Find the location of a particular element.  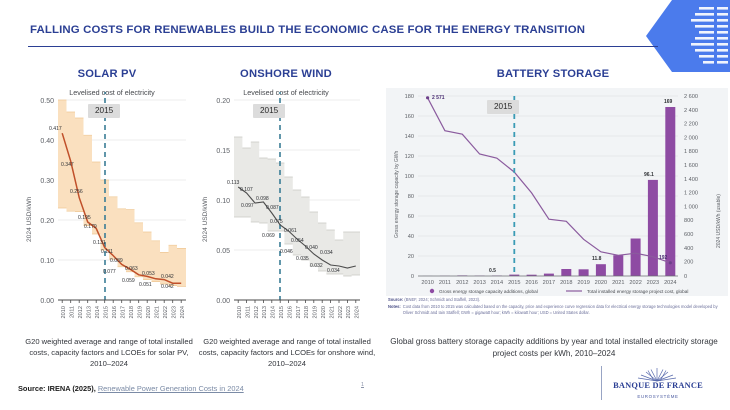

wind-label-2020: 0.040 is located at coordinates (311, 248).